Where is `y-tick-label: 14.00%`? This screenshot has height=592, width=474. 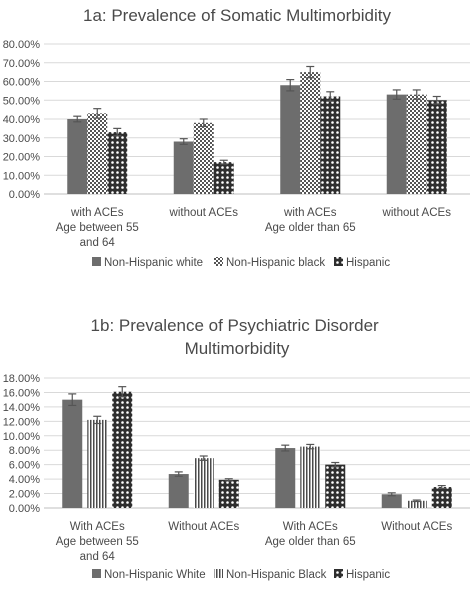 y-tick-label: 14.00% is located at coordinates (22, 408).